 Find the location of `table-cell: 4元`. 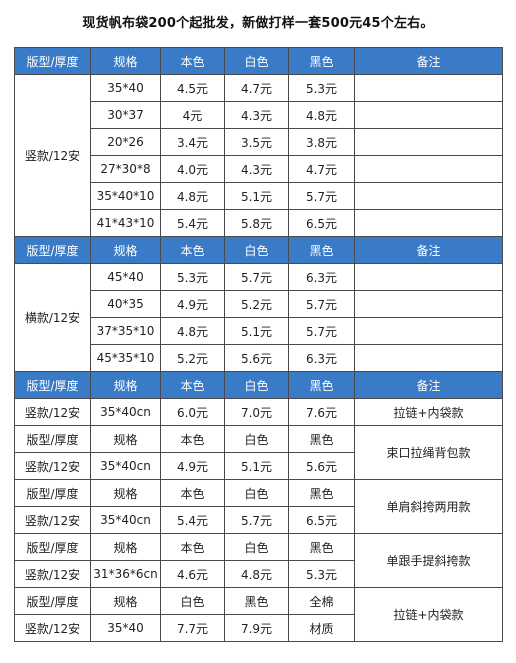

table-cell: 4元 is located at coordinates (192, 115).